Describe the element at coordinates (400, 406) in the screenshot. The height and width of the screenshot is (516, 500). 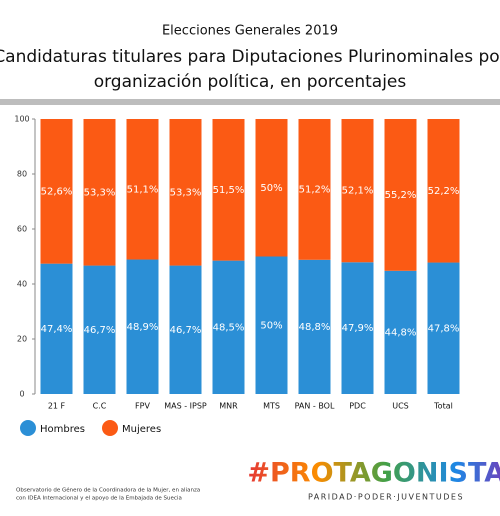
I see `x-tick-label: UCS` at that location.